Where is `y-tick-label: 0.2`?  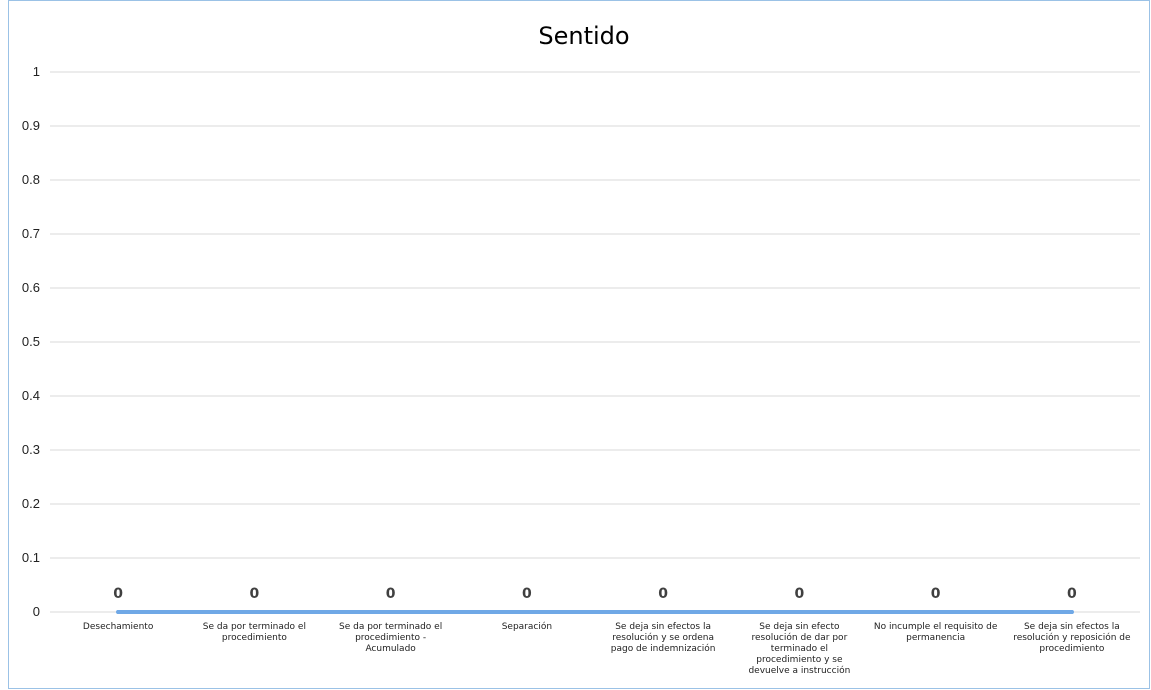 y-tick-label: 0.2 is located at coordinates (31, 503).